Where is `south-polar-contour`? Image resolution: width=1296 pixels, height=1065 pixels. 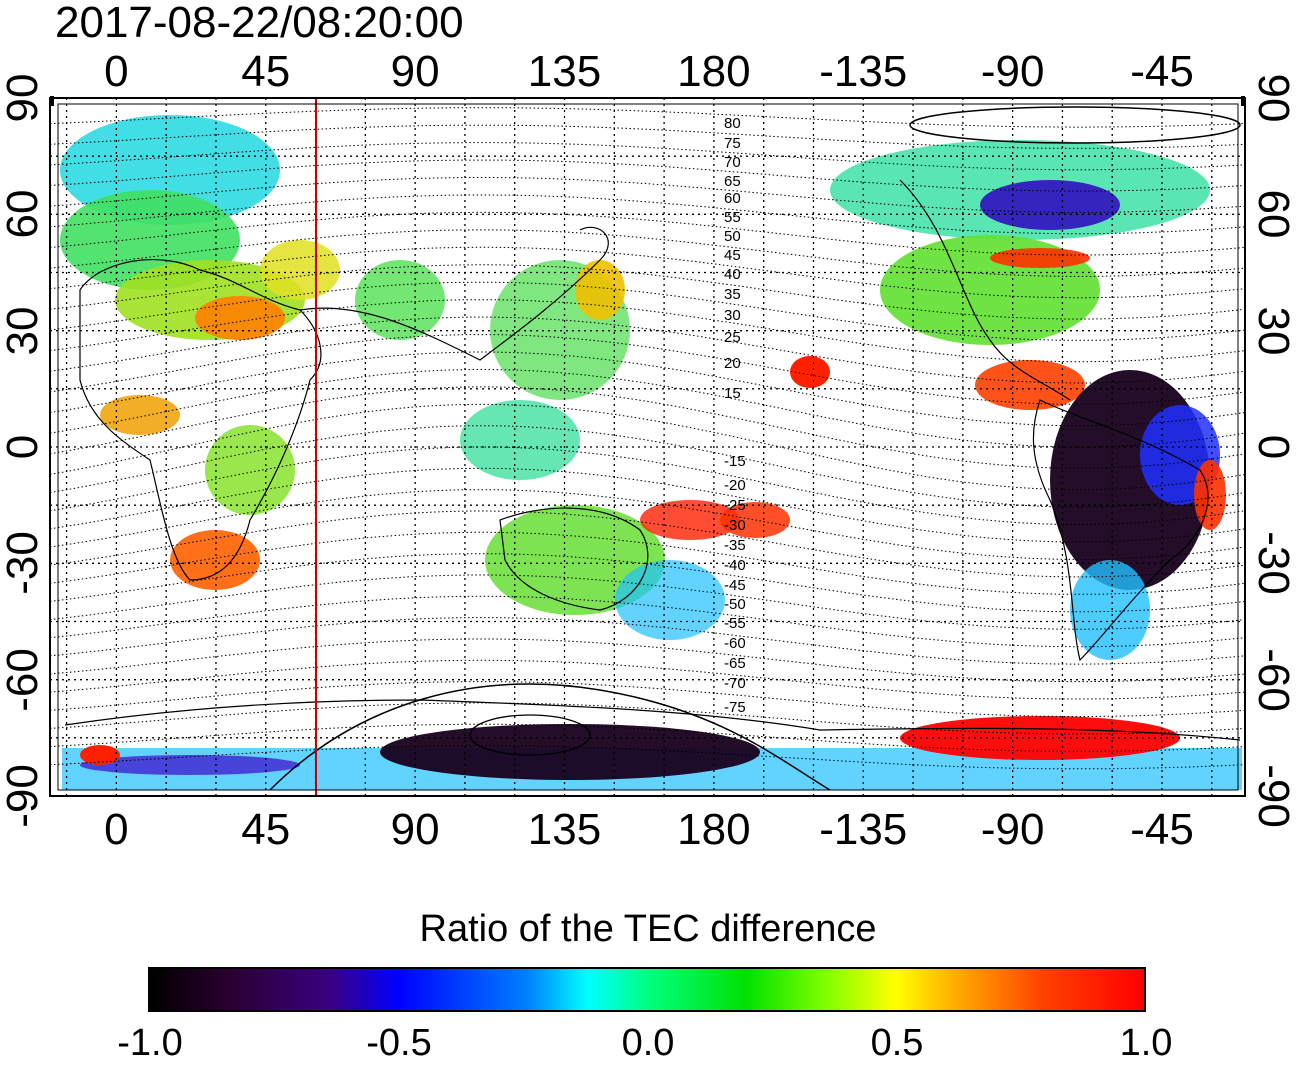 south-polar-contour is located at coordinates (550, 737).